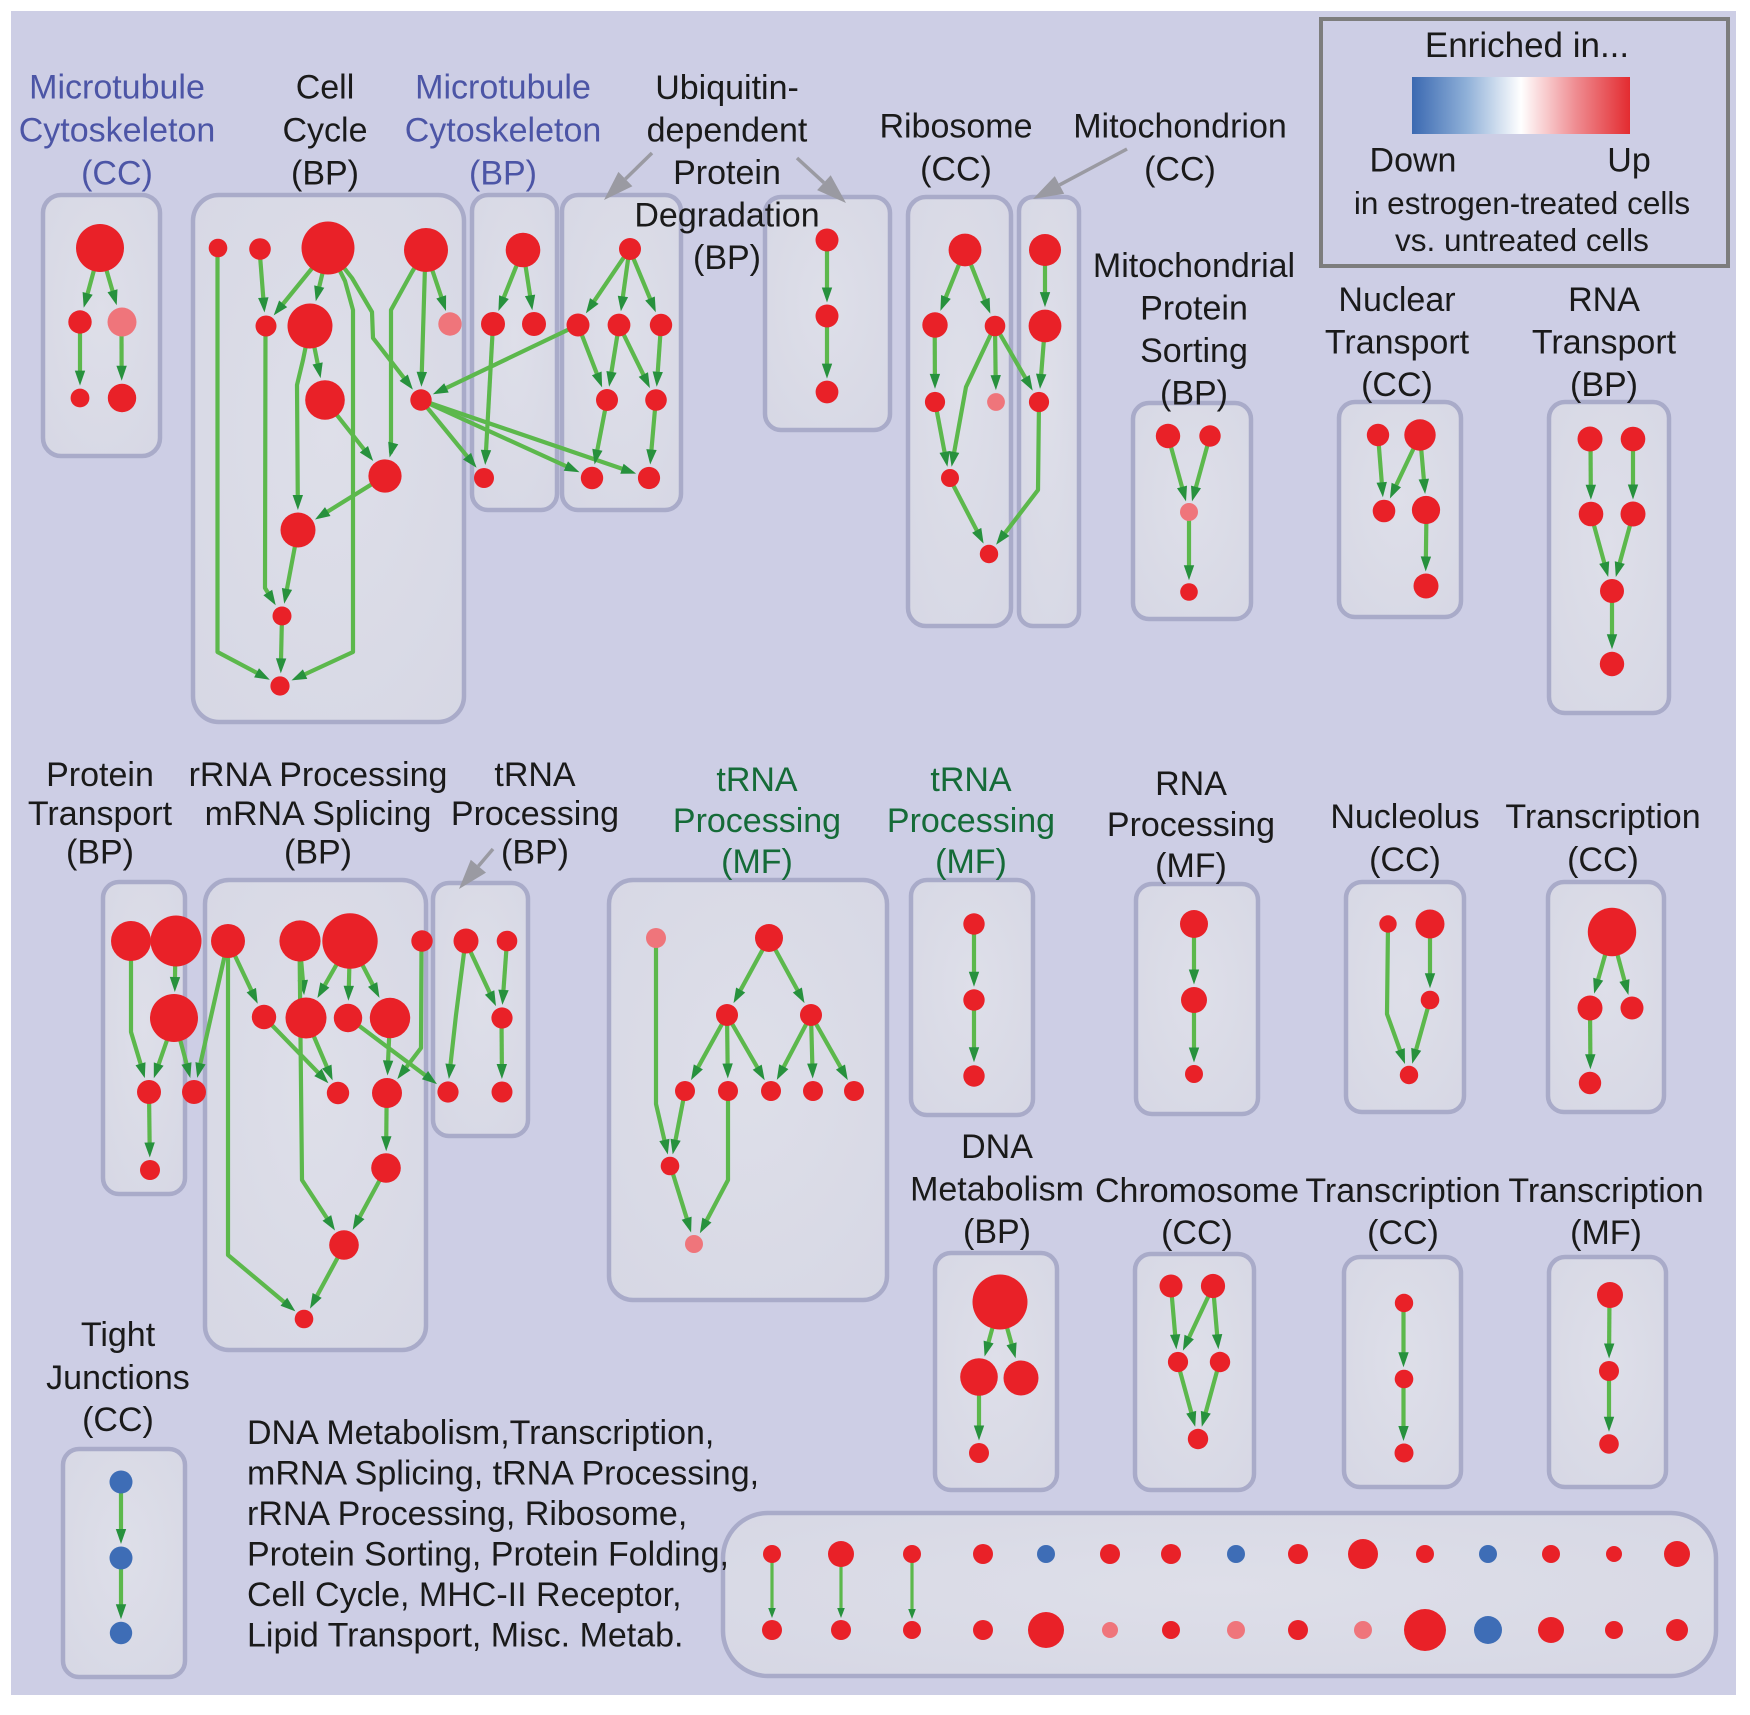 Image resolution: width=1750 pixels, height=1715 pixels. I want to click on svg-text: Chromosome, so click(1197, 1191).